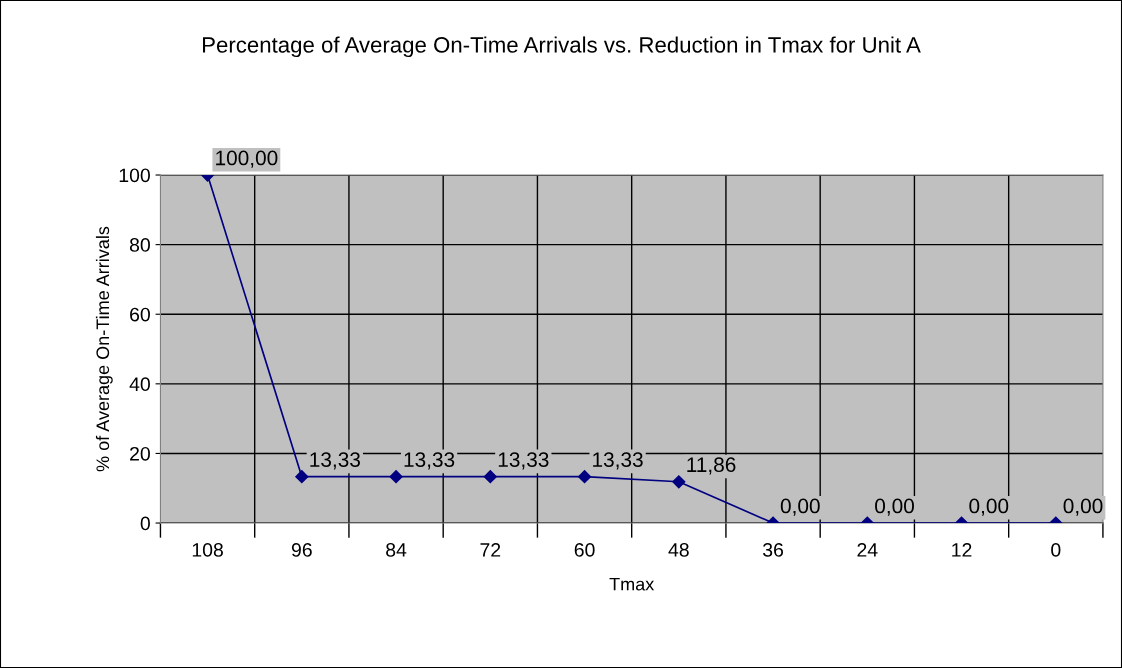  I want to click on x-tick-label: 48, so click(678, 550).